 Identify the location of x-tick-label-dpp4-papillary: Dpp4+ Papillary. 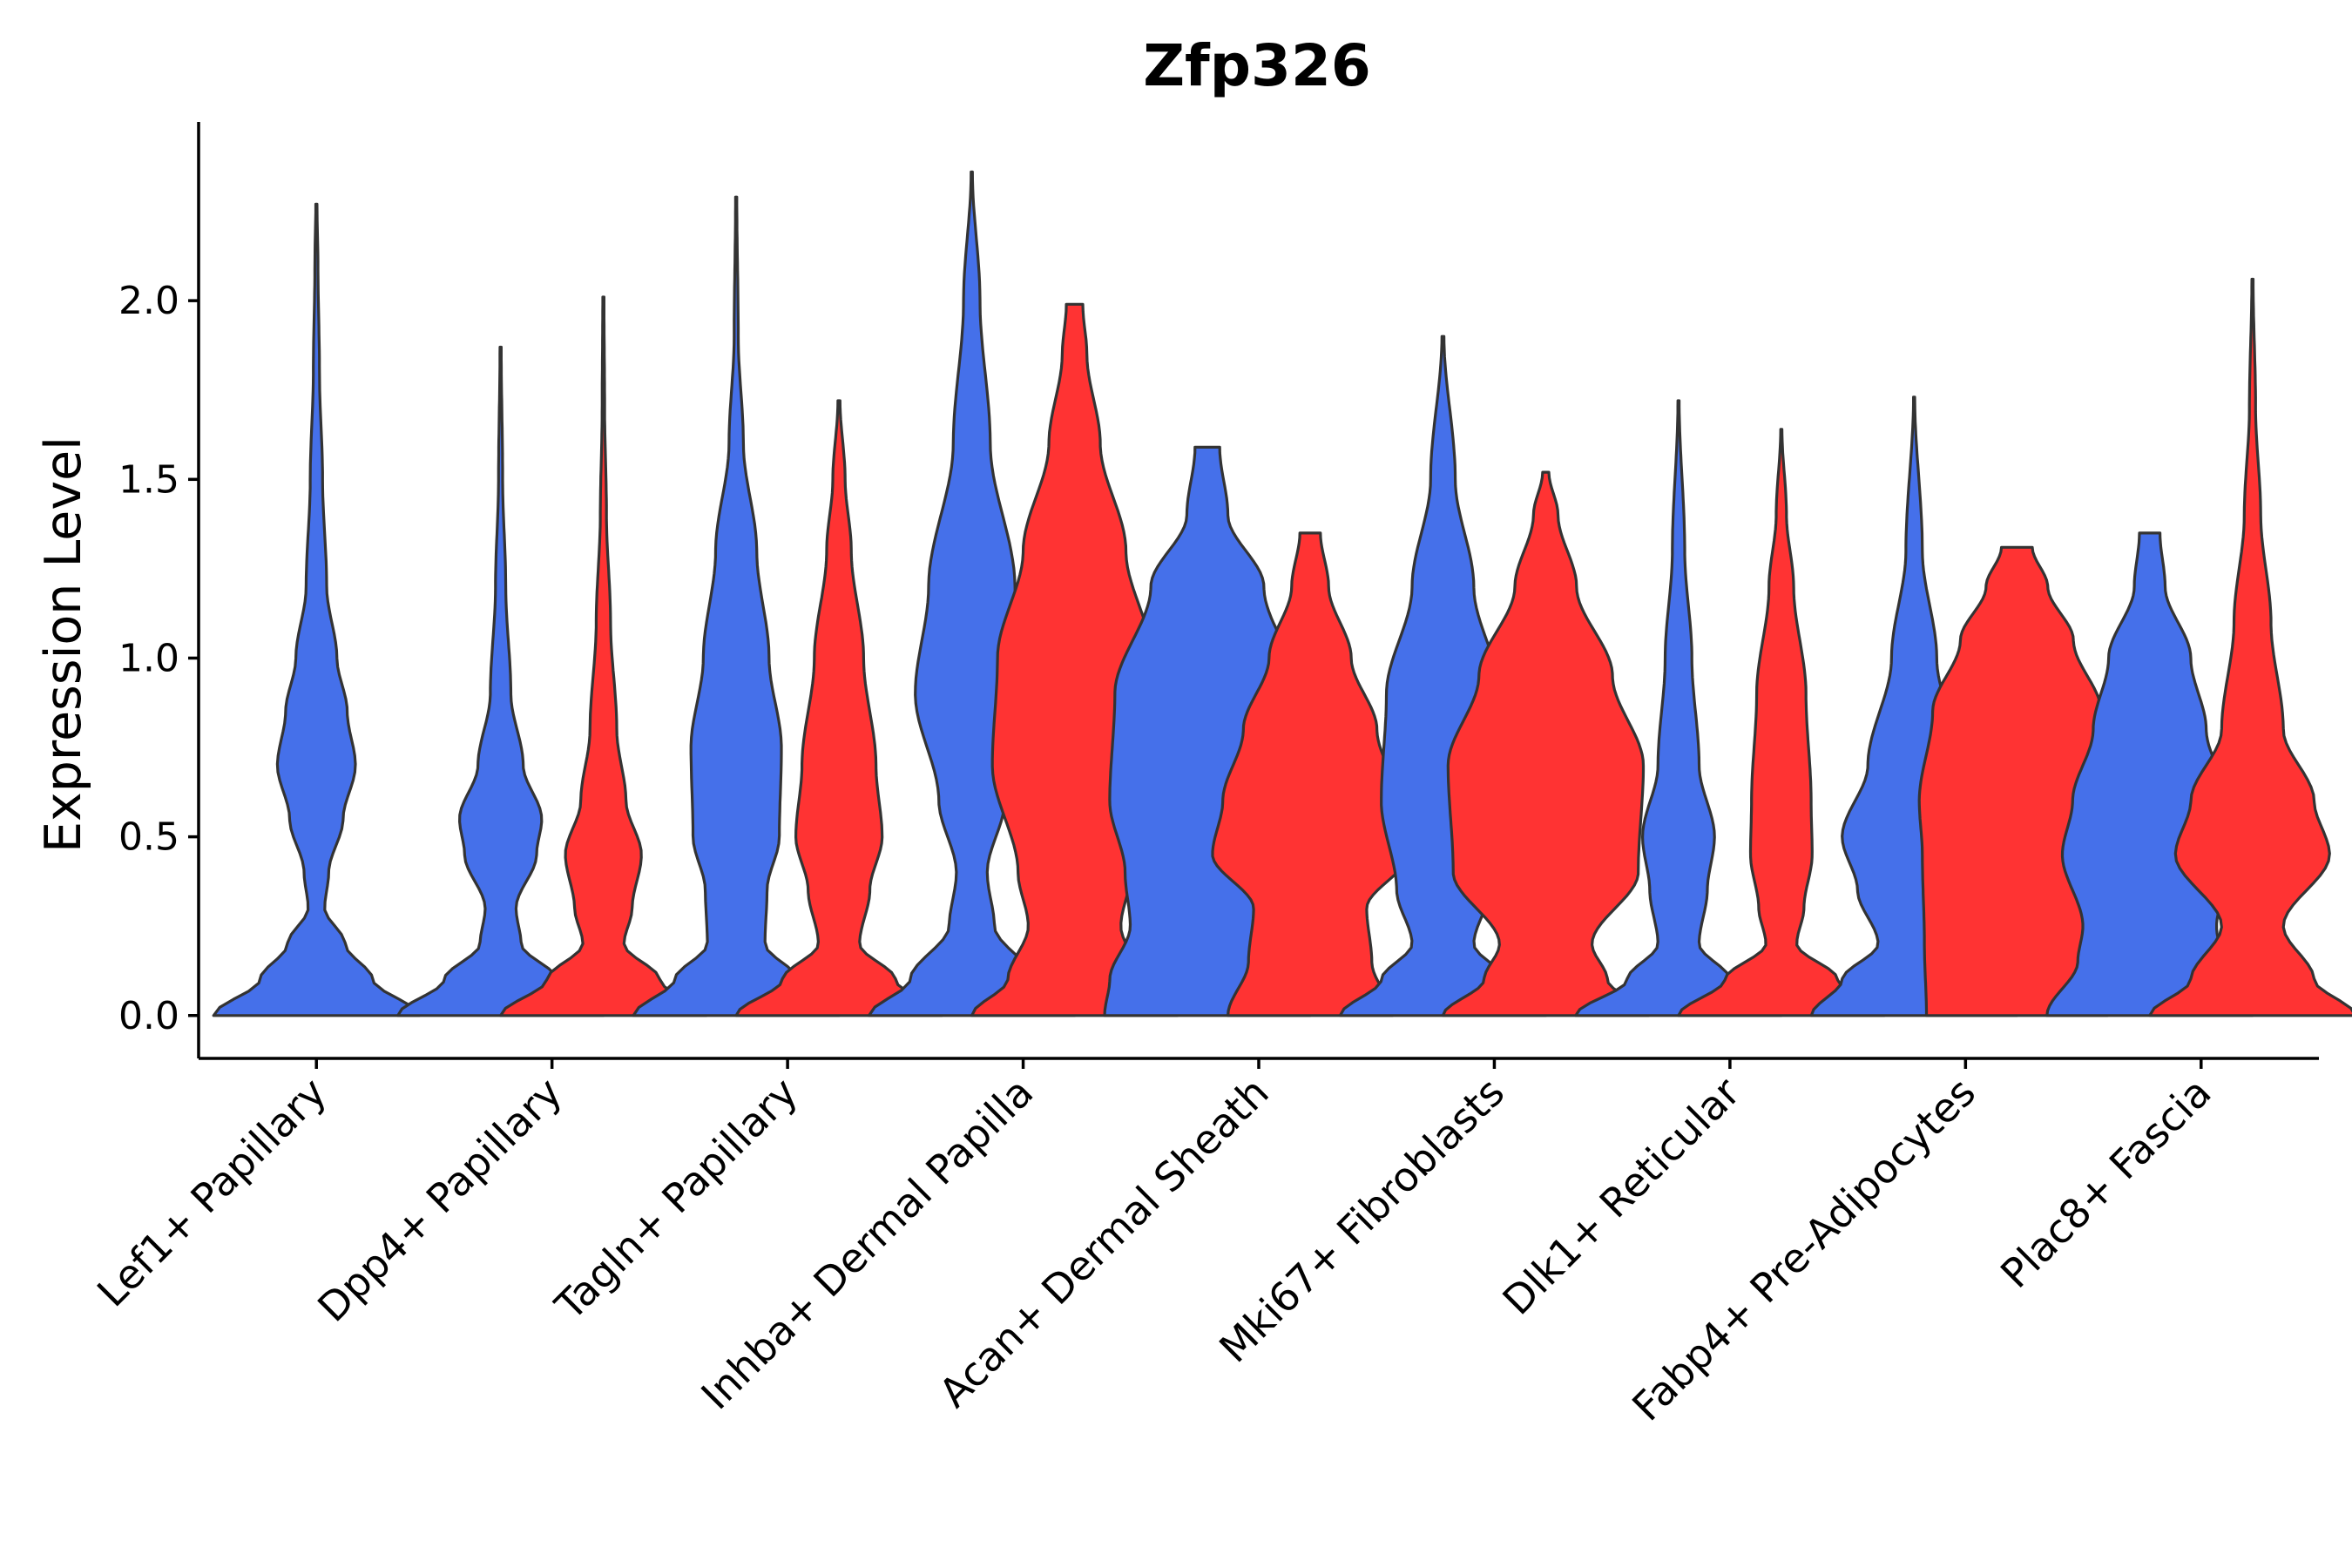
(439, 1200).